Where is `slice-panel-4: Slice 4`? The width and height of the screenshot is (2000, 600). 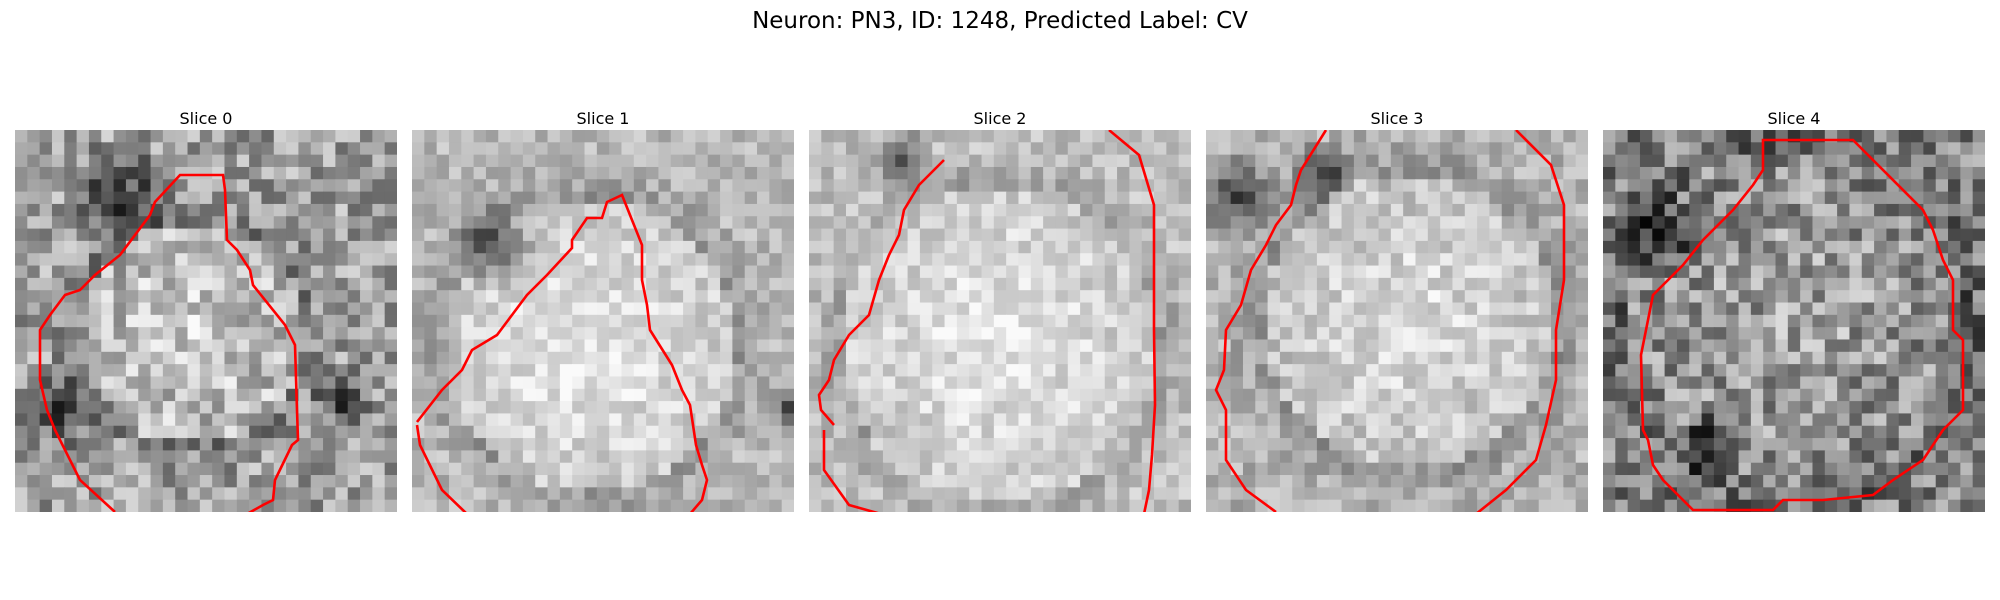 slice-panel-4: Slice 4 is located at coordinates (1794, 310).